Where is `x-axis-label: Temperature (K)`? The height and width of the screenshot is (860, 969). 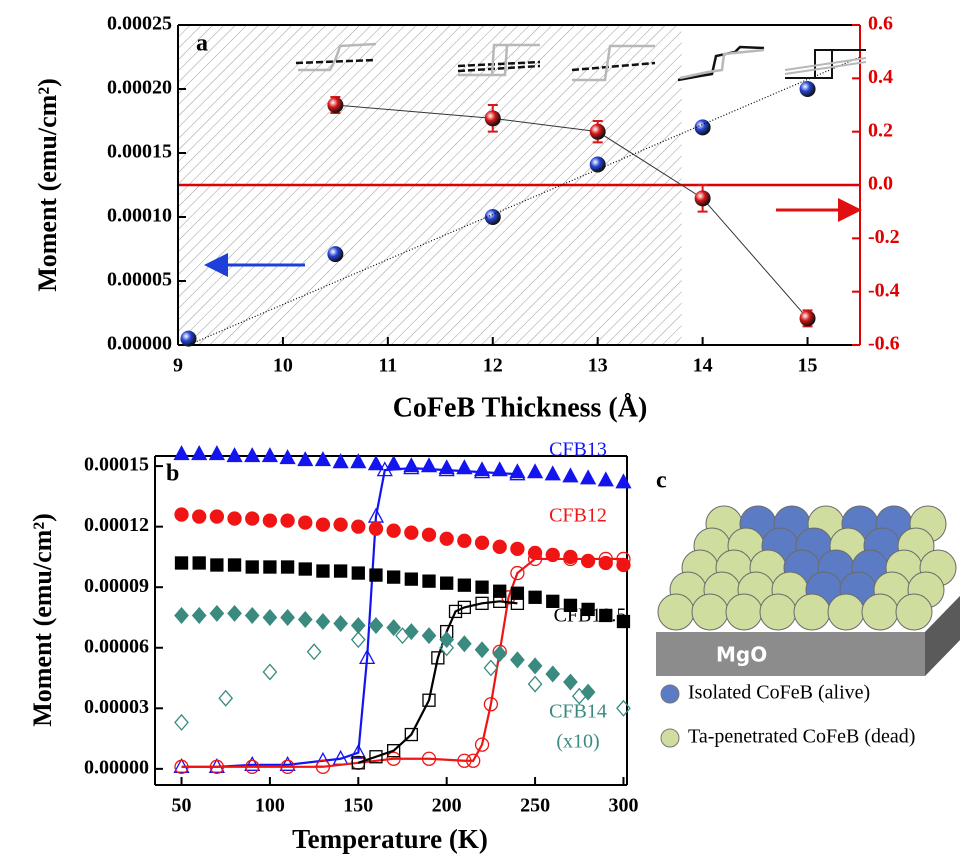
x-axis-label: Temperature (K) is located at coordinates (390, 839).